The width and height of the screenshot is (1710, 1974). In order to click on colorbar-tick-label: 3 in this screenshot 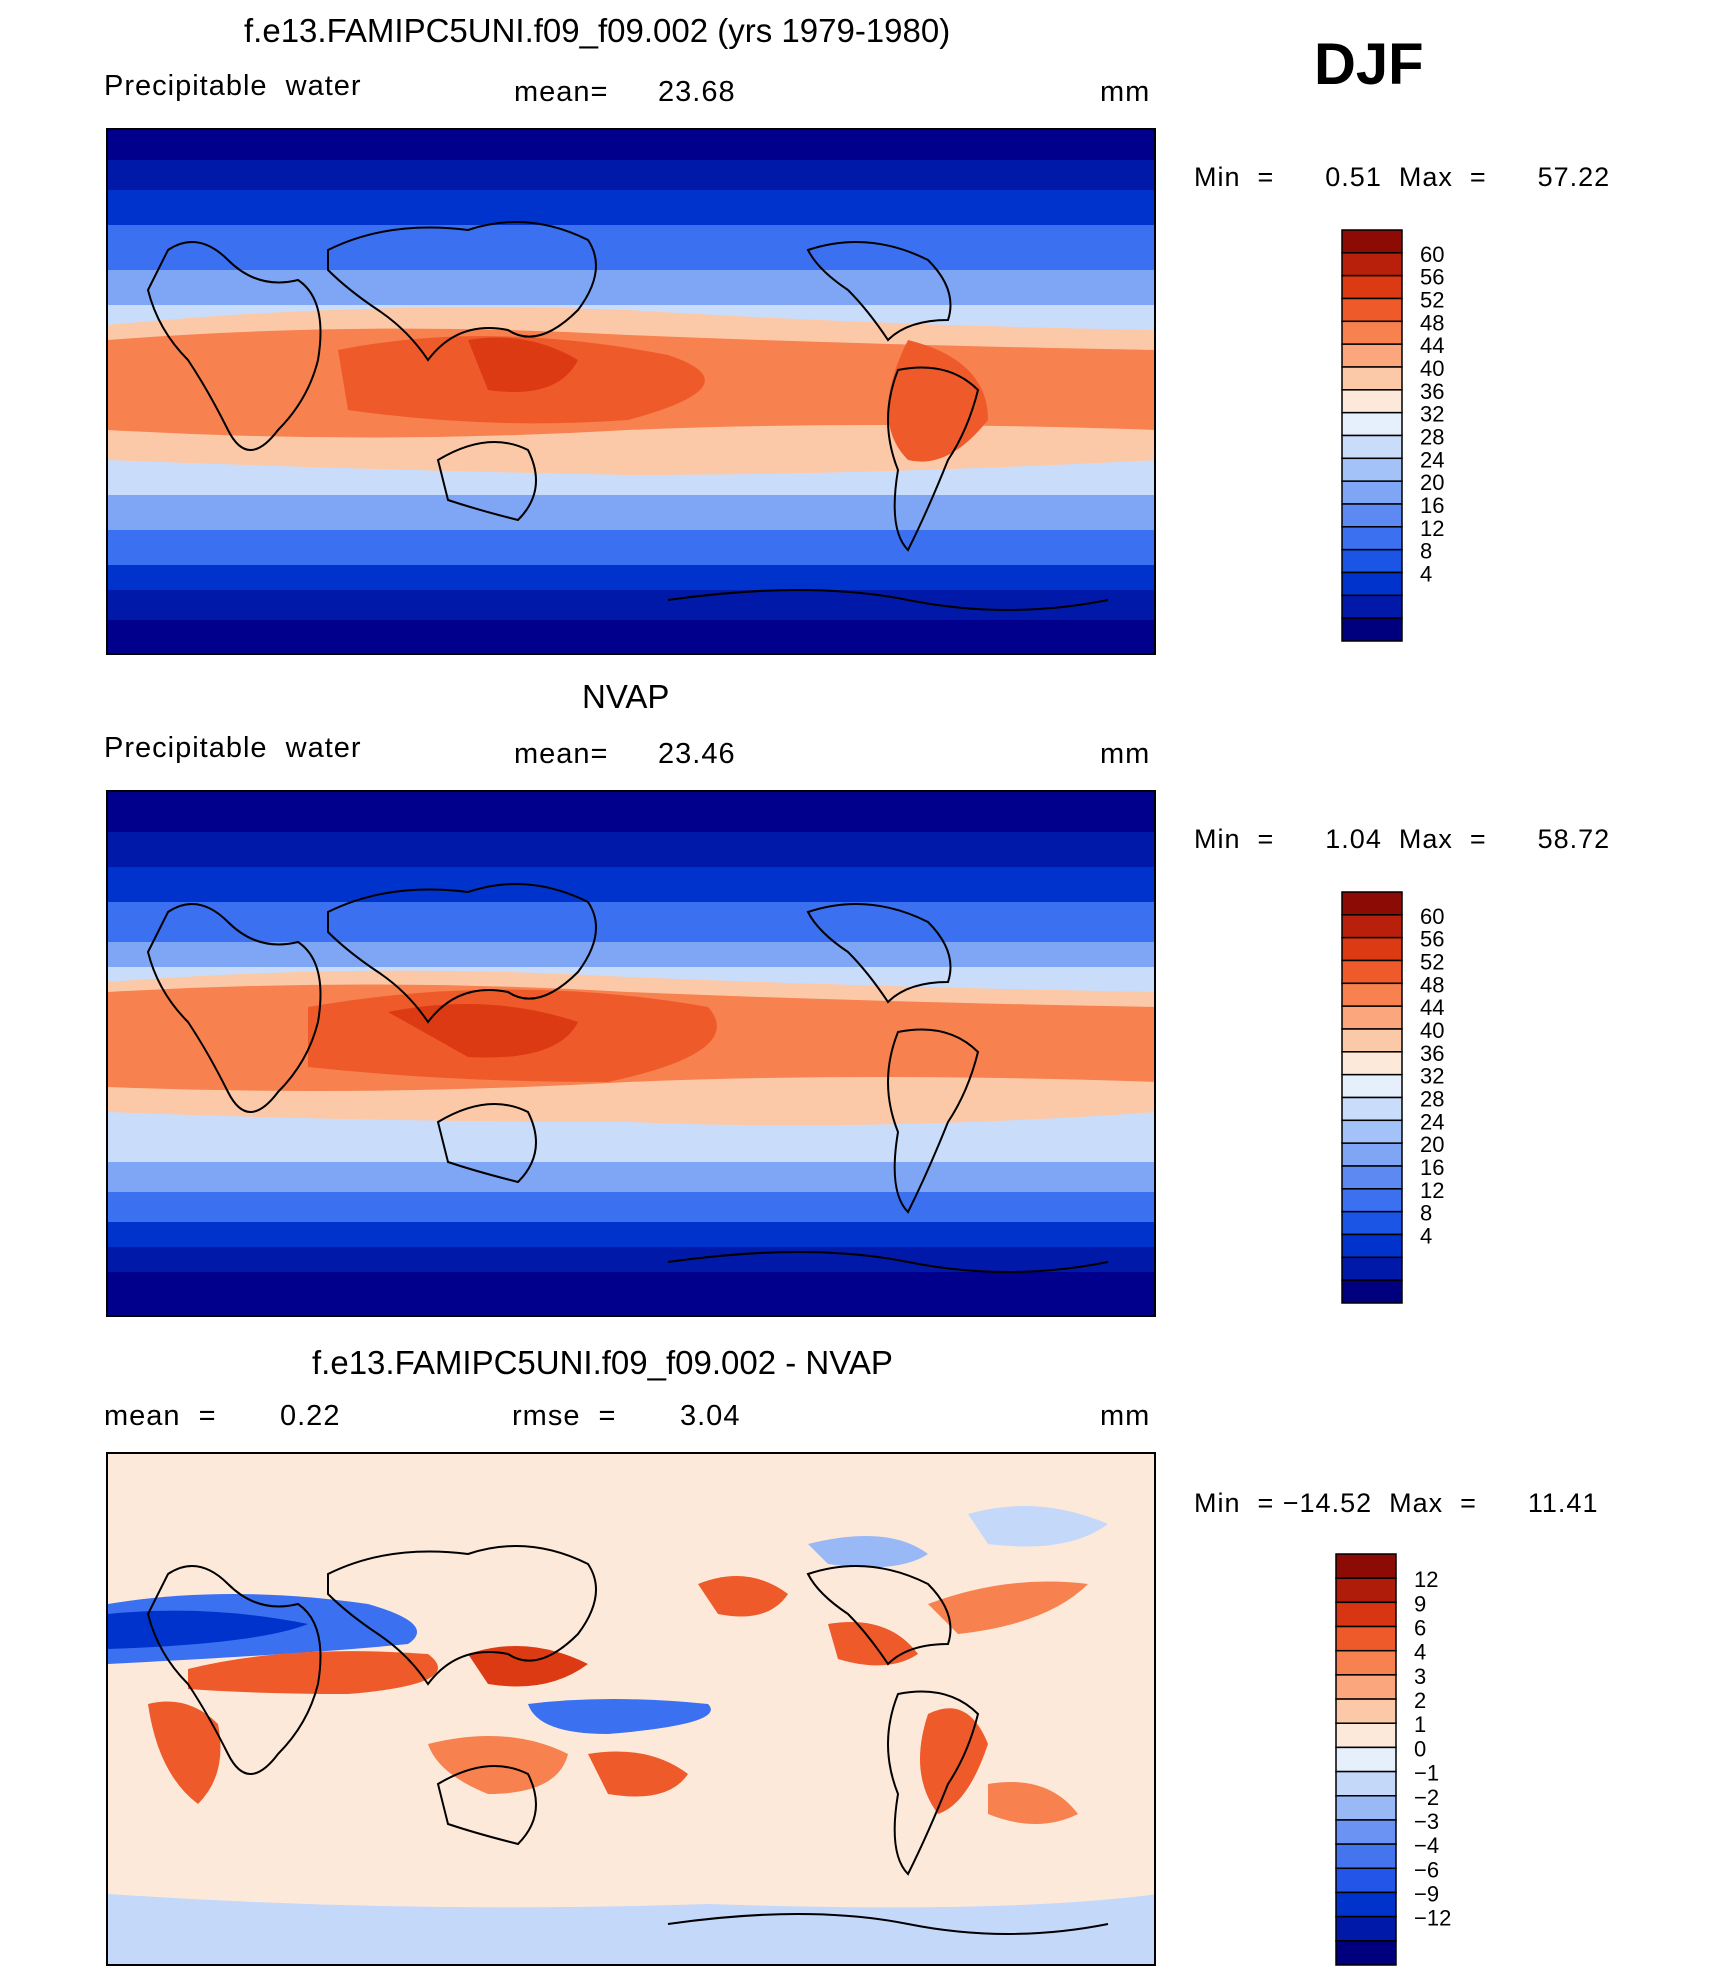, I will do `click(1420, 1676)`.